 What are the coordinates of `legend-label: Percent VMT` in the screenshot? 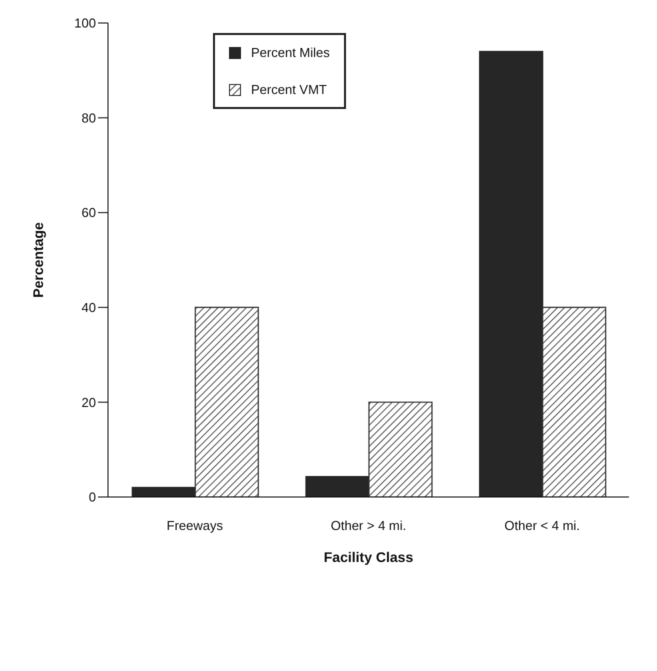 It's located at (289, 89).